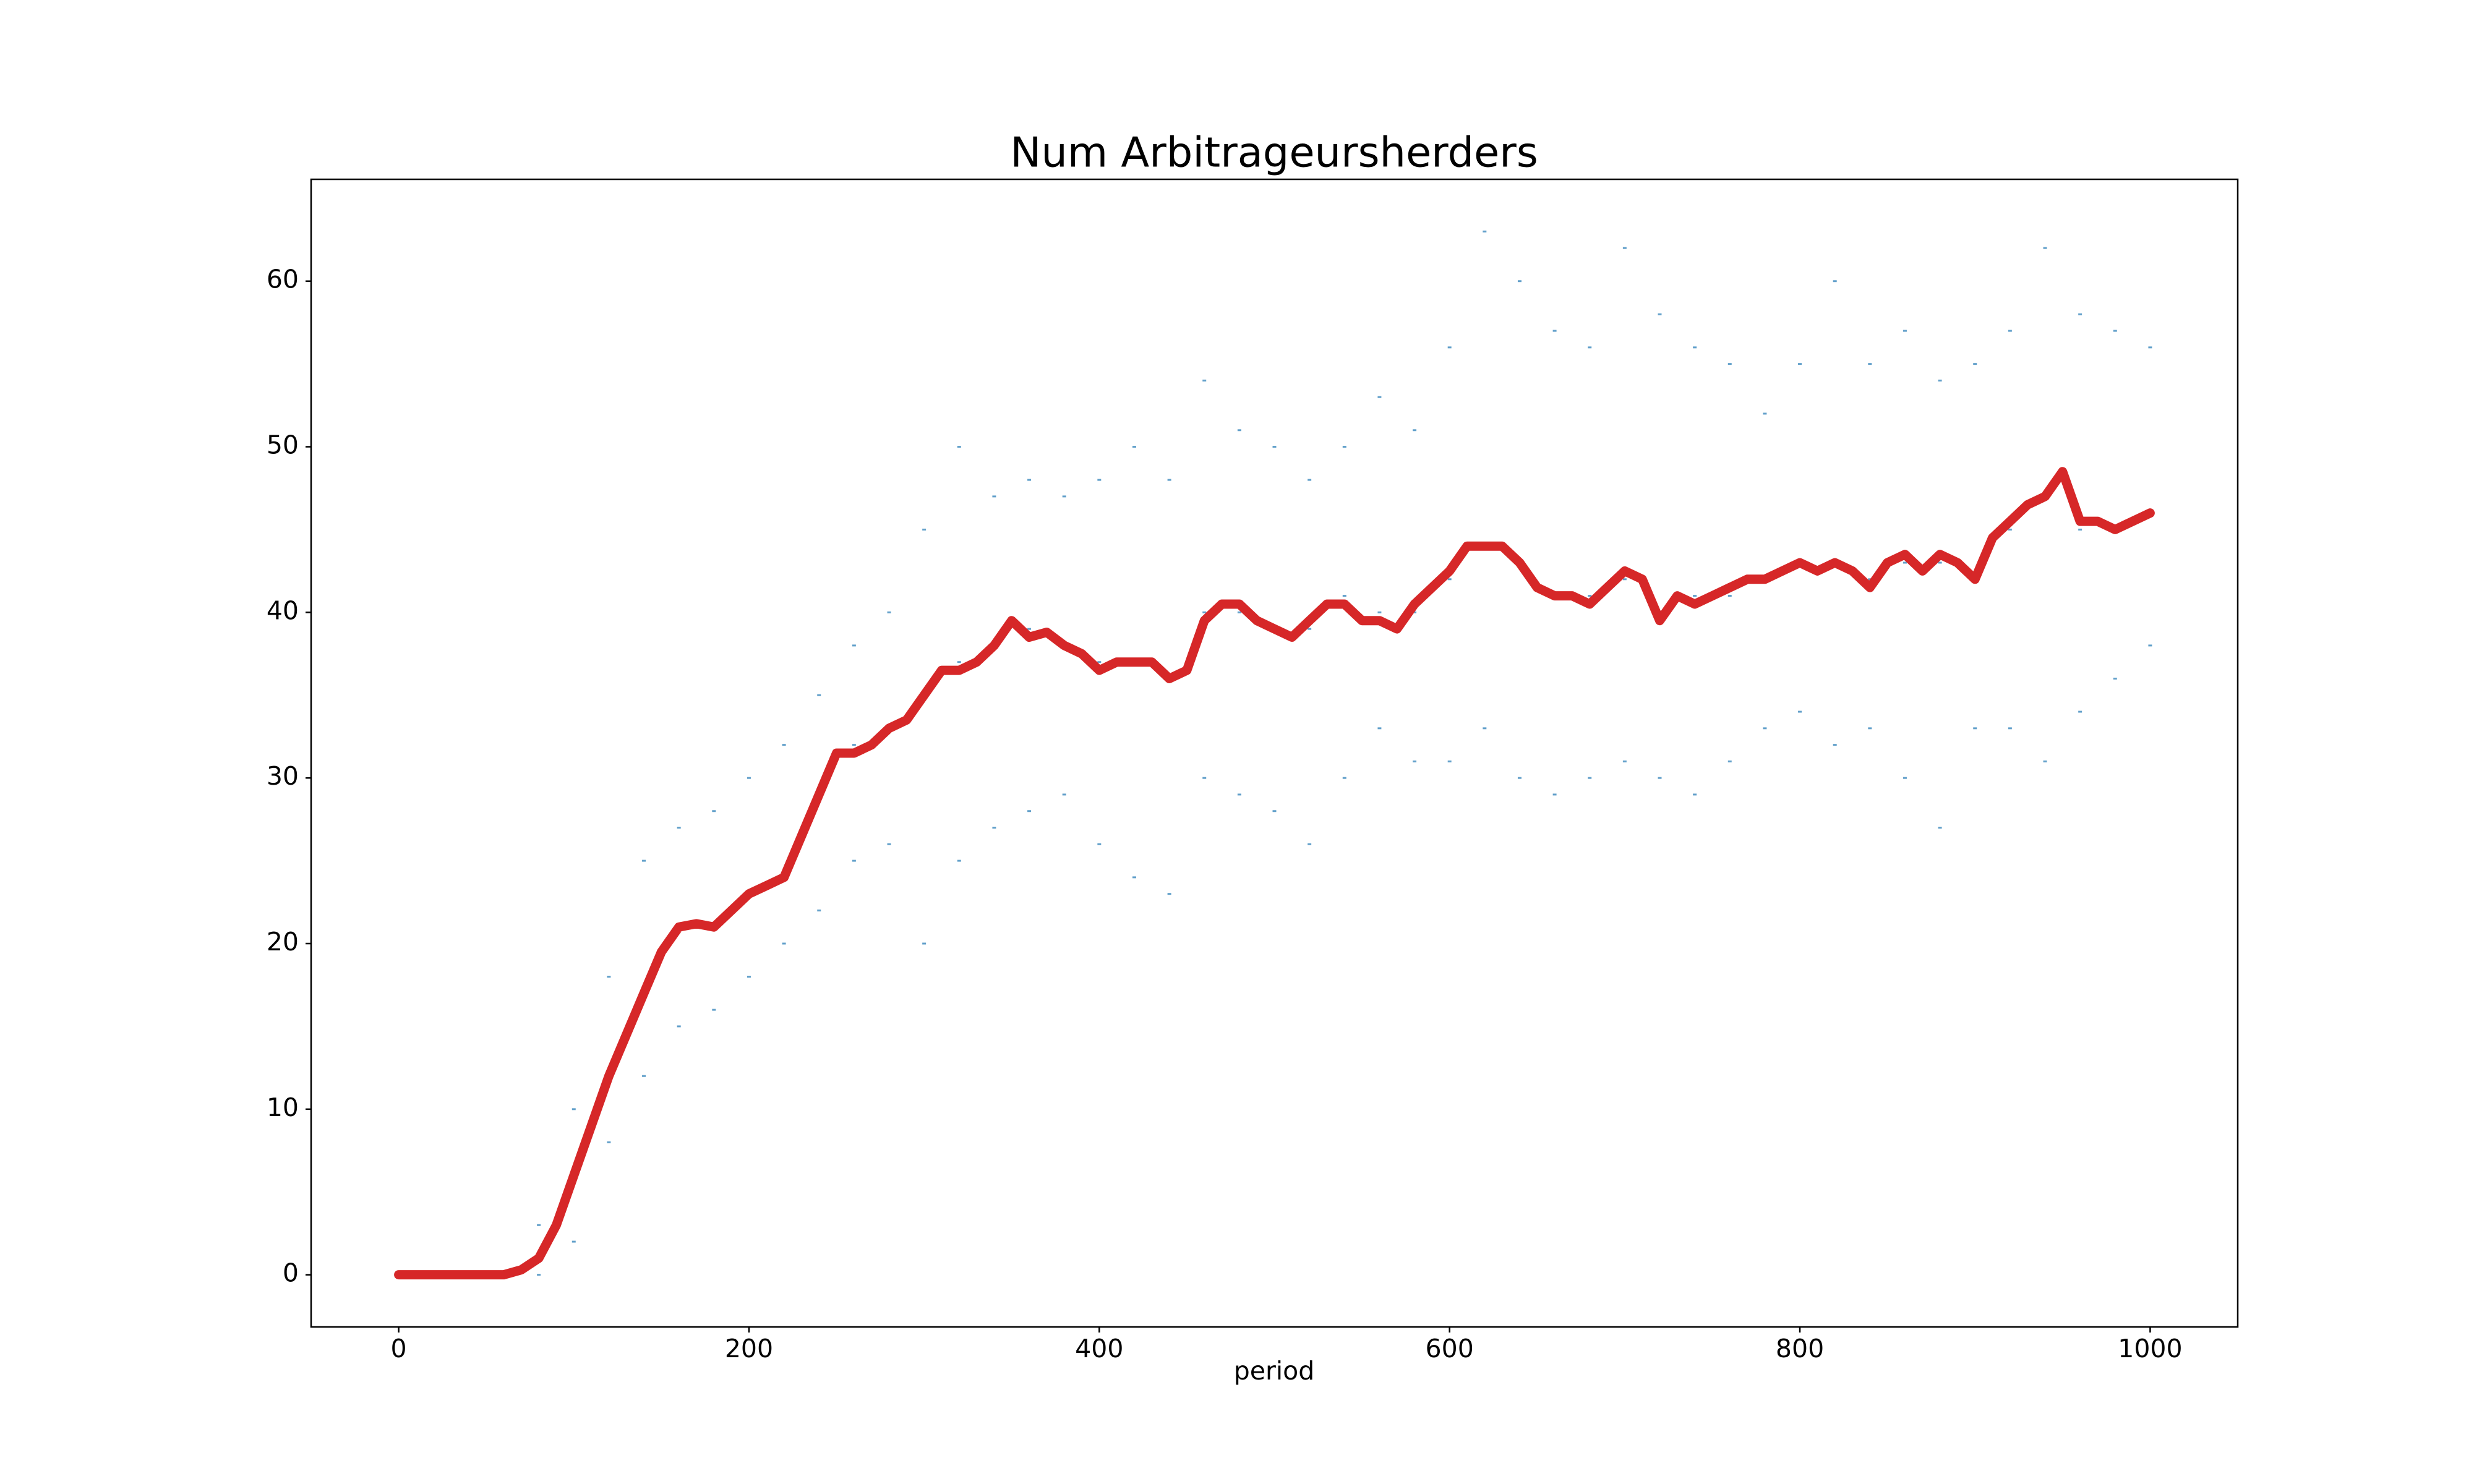 This screenshot has width=2474, height=1484. Describe the element at coordinates (283, 445) in the screenshot. I see `y-tick-label: 50` at that location.